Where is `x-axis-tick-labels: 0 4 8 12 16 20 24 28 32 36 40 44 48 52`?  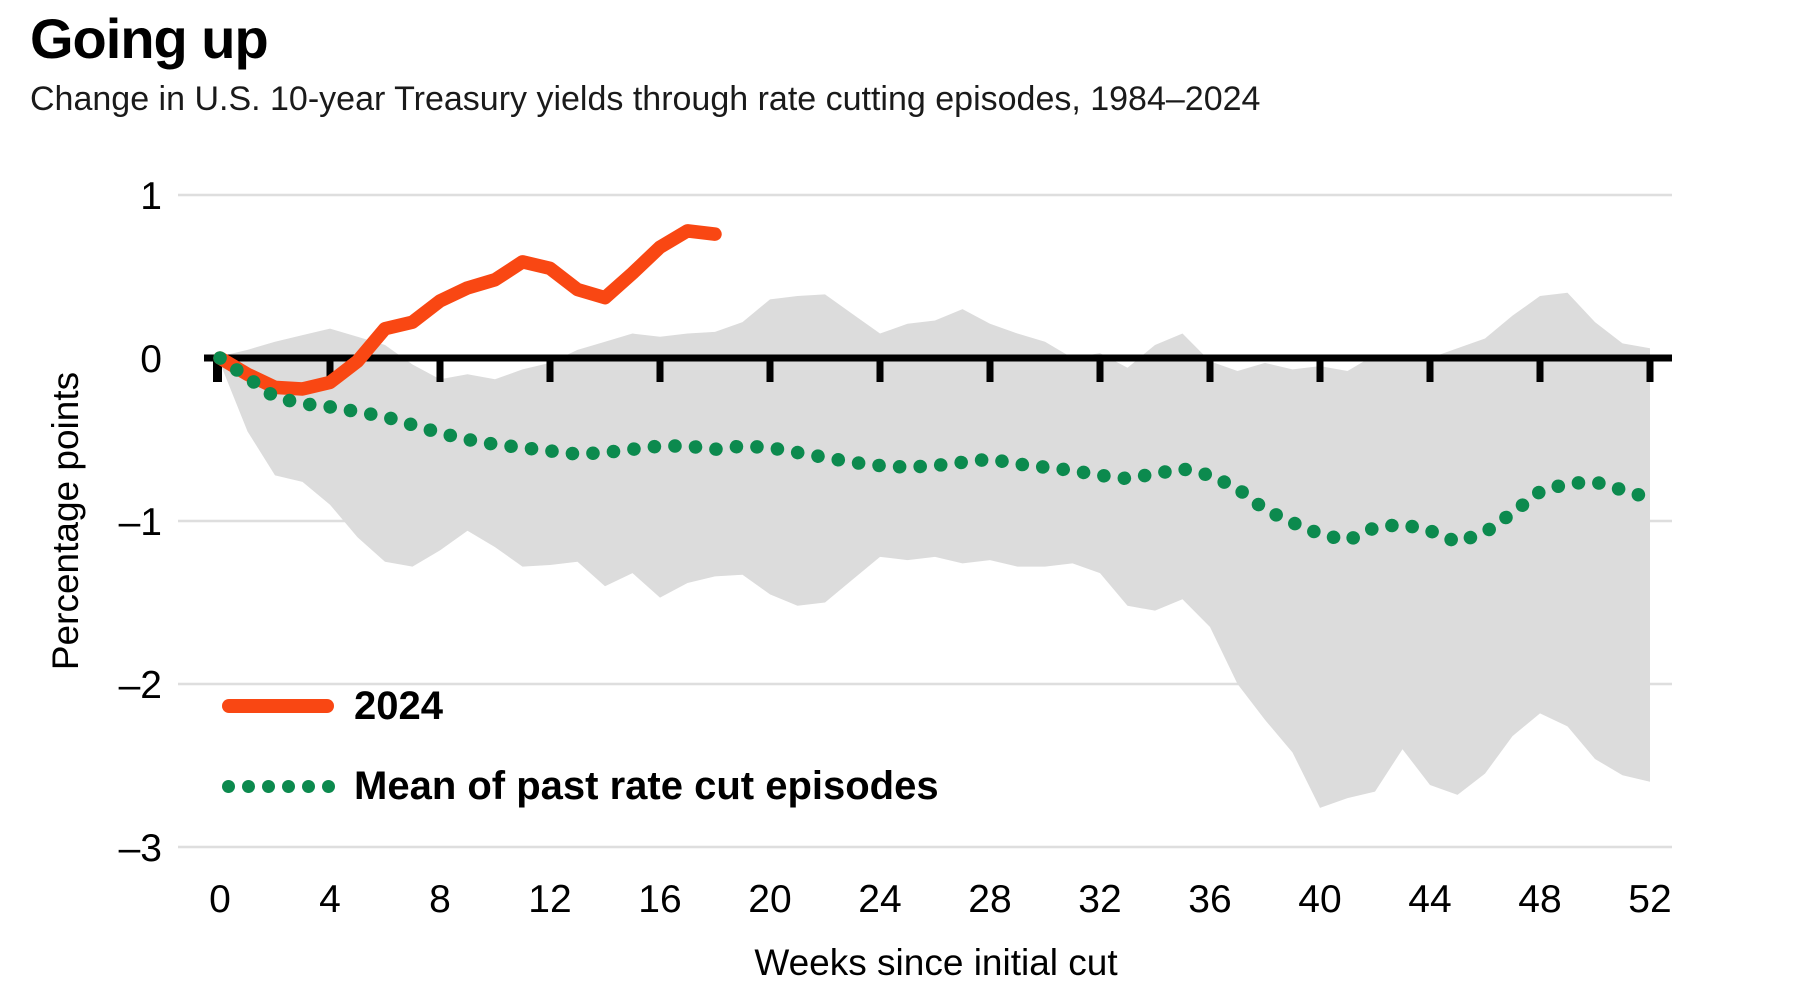 x-axis-tick-labels: 0 4 8 12 16 20 24 28 32 36 40 44 48 52 is located at coordinates (940, 899).